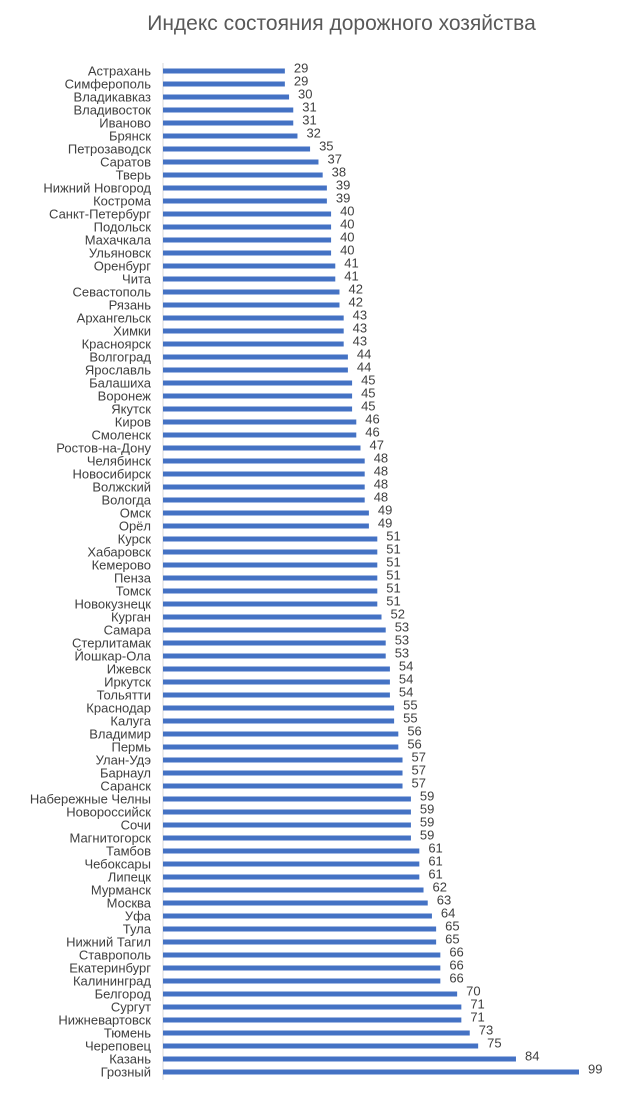 This screenshot has width=628, height=1099. I want to click on category-label: Курск, so click(135, 539).